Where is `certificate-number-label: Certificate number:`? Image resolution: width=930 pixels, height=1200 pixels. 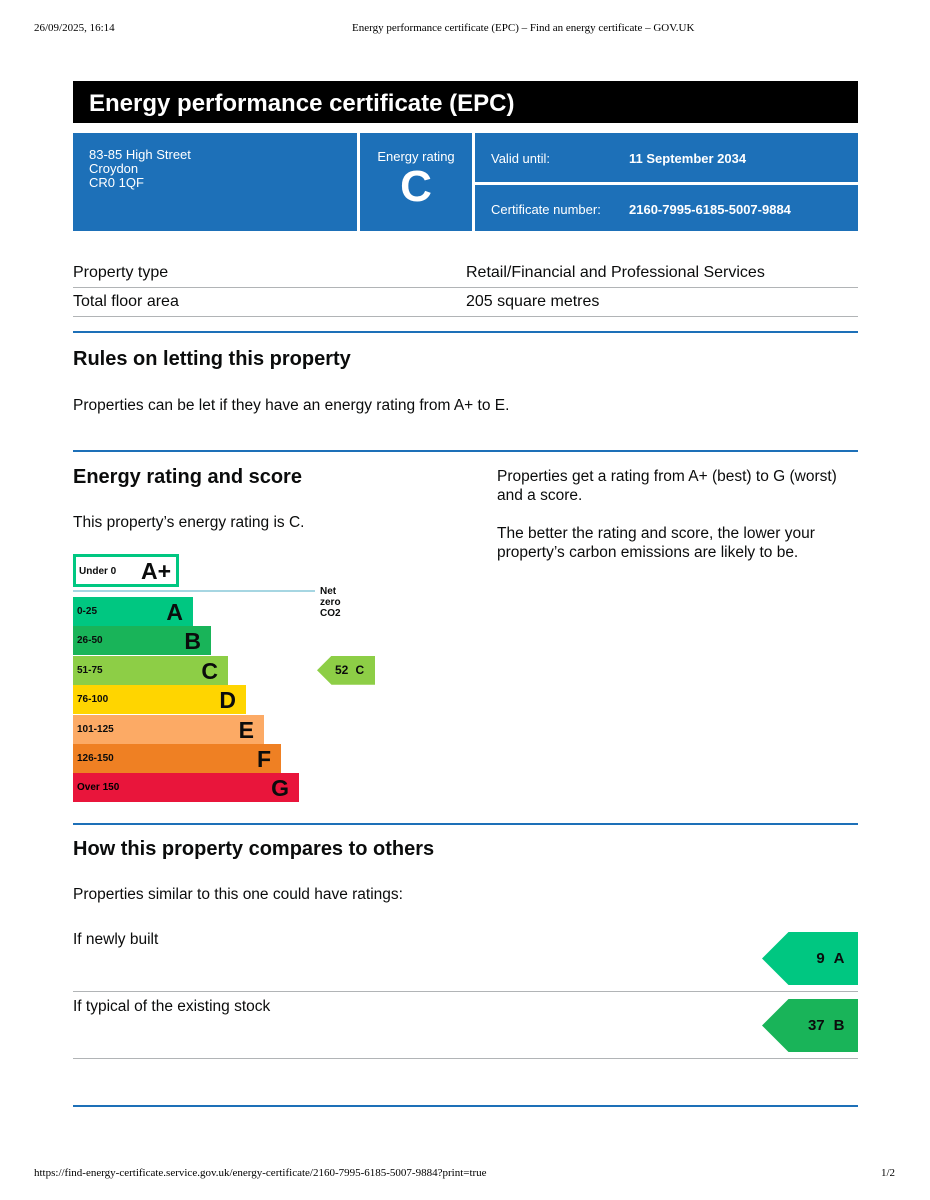
certificate-number-label: Certificate number: is located at coordinates (546, 209).